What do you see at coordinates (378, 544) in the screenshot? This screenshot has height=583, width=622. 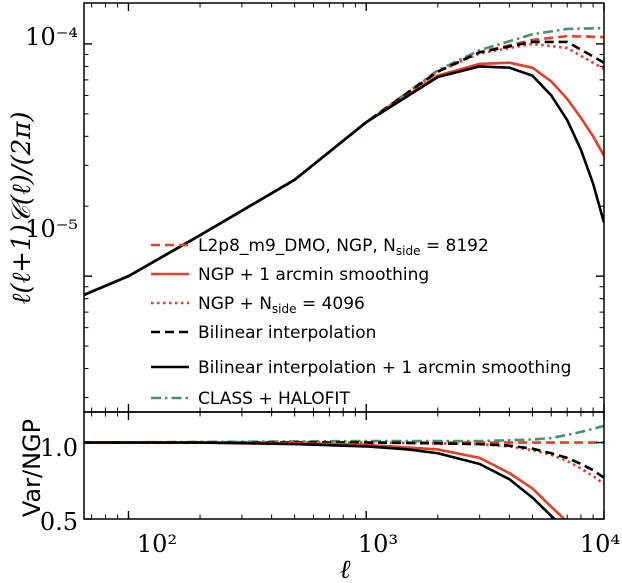 I see `xtick-label-1e3: 10³` at bounding box center [378, 544].